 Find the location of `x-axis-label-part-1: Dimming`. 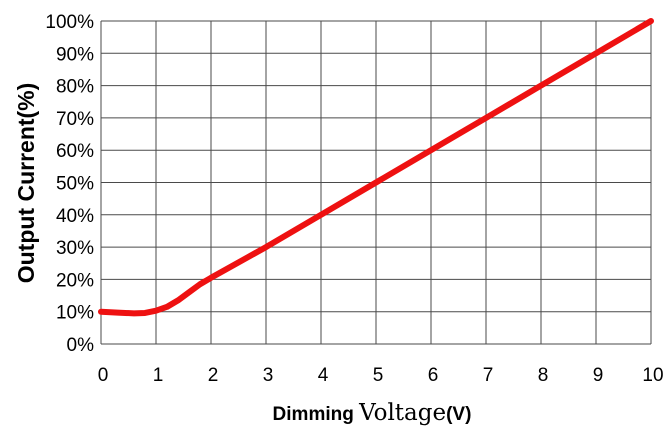

x-axis-label-part-1: Dimming is located at coordinates (316, 414).